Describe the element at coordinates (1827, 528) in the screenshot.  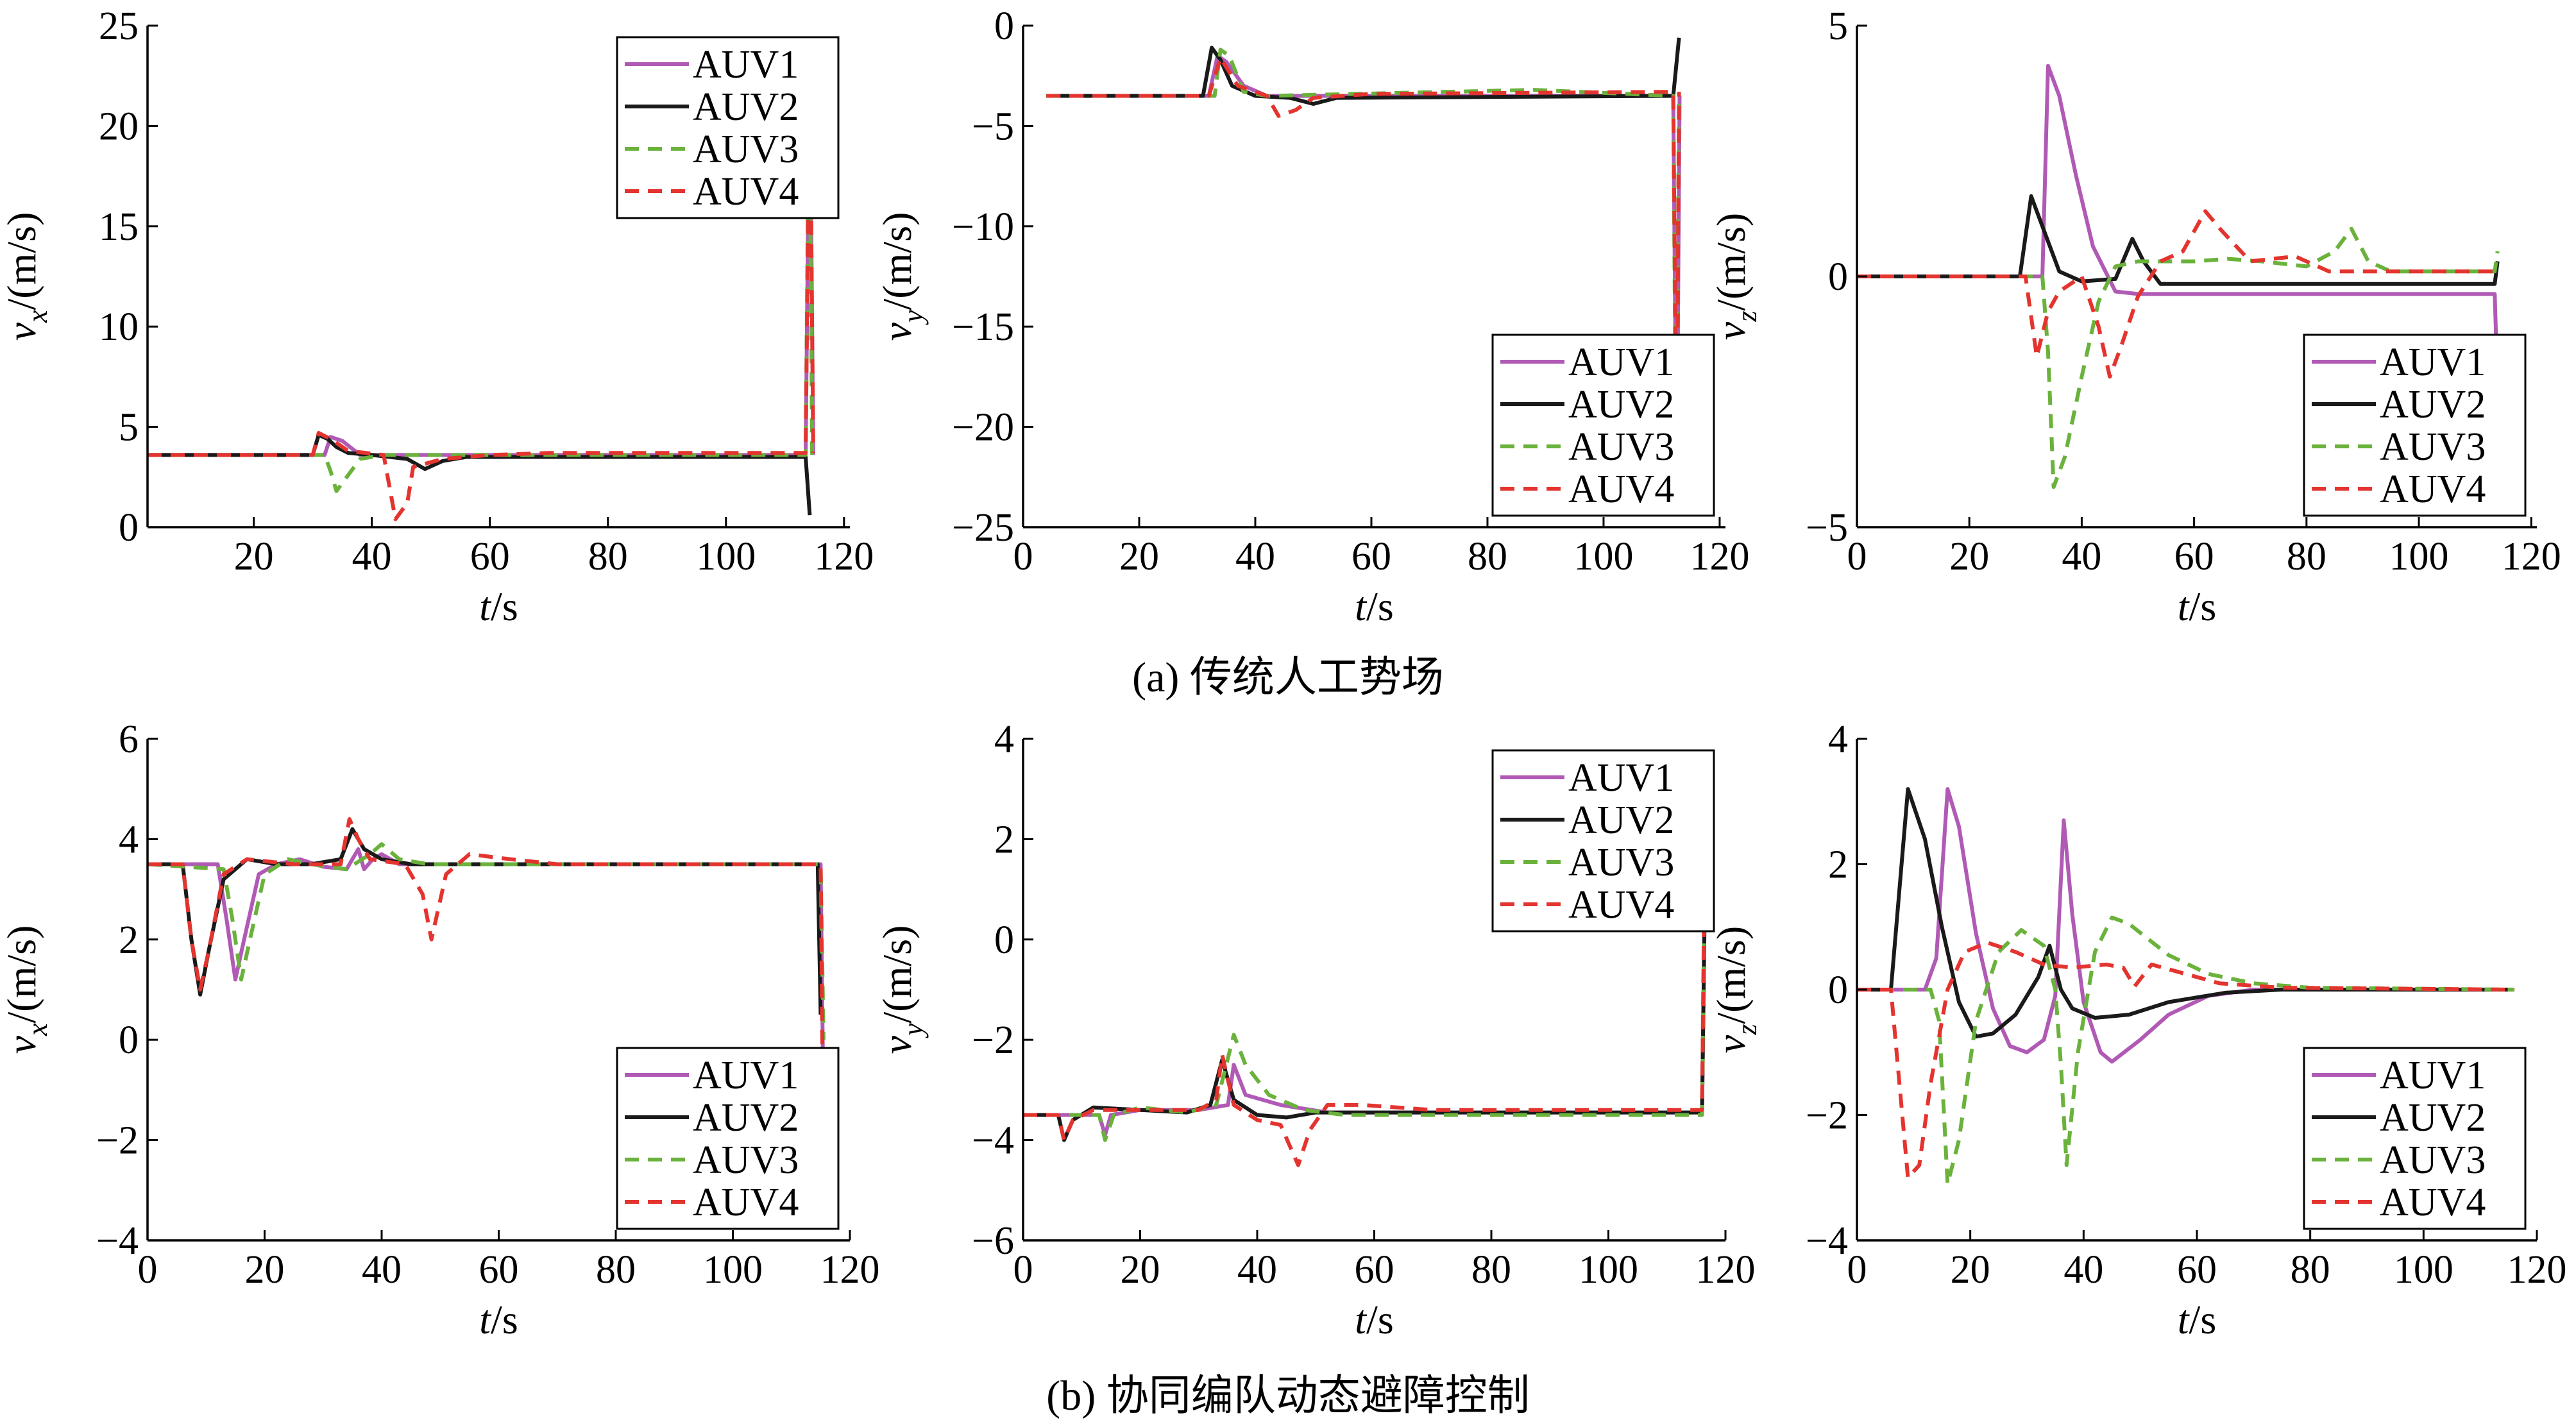
I see `y-tick-label: −5` at that location.